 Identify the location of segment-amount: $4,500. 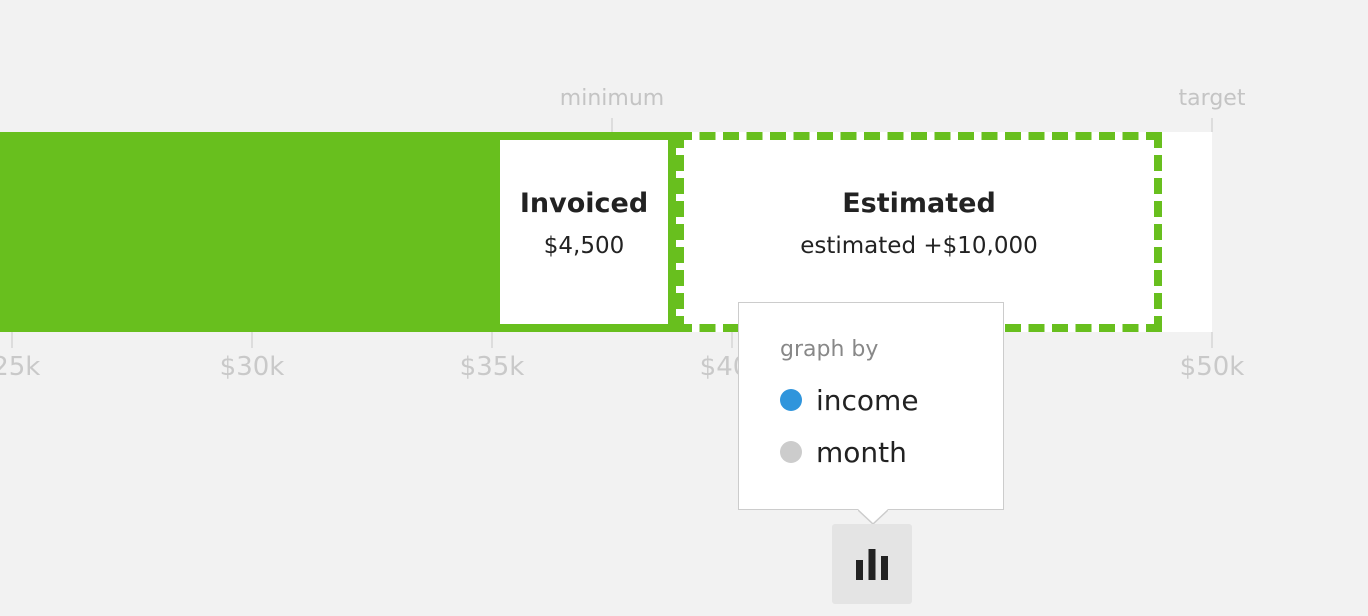
(584, 245).